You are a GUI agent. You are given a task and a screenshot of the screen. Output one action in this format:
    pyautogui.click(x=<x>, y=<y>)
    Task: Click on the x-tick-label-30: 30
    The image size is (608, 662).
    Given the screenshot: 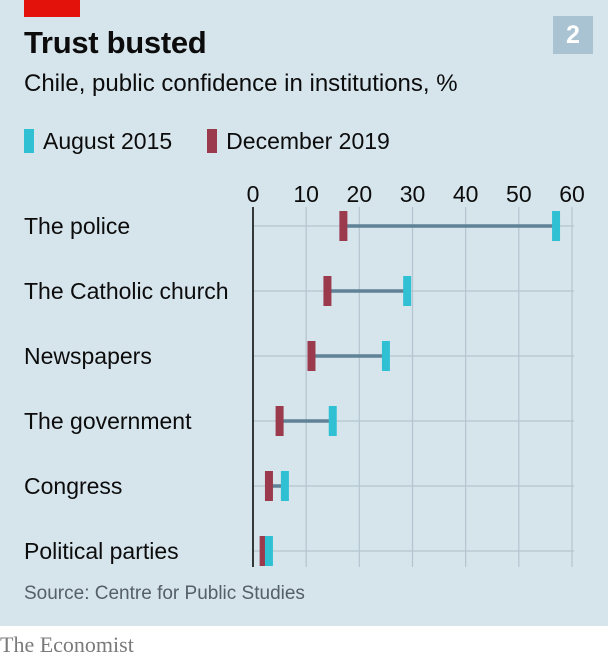 What is the action you would take?
    pyautogui.click(x=413, y=194)
    